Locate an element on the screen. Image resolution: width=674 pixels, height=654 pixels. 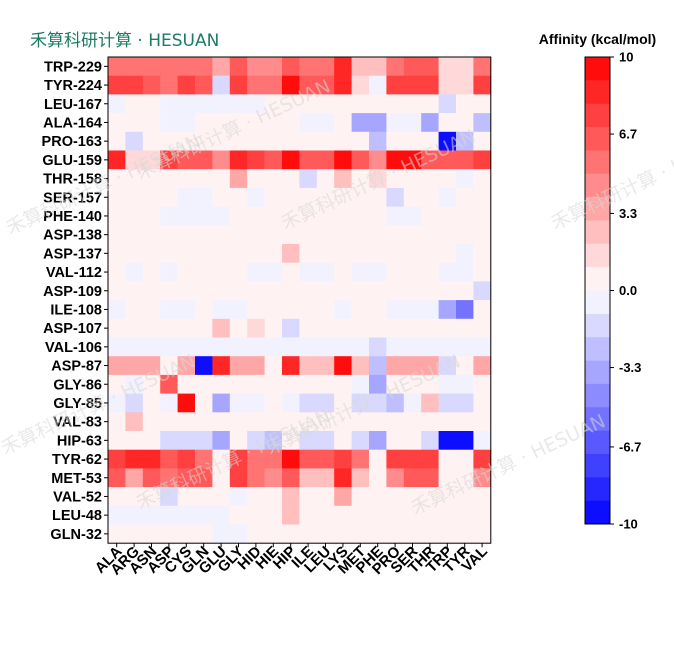
y-tick-label: VAL-112 is located at coordinates (74, 273).